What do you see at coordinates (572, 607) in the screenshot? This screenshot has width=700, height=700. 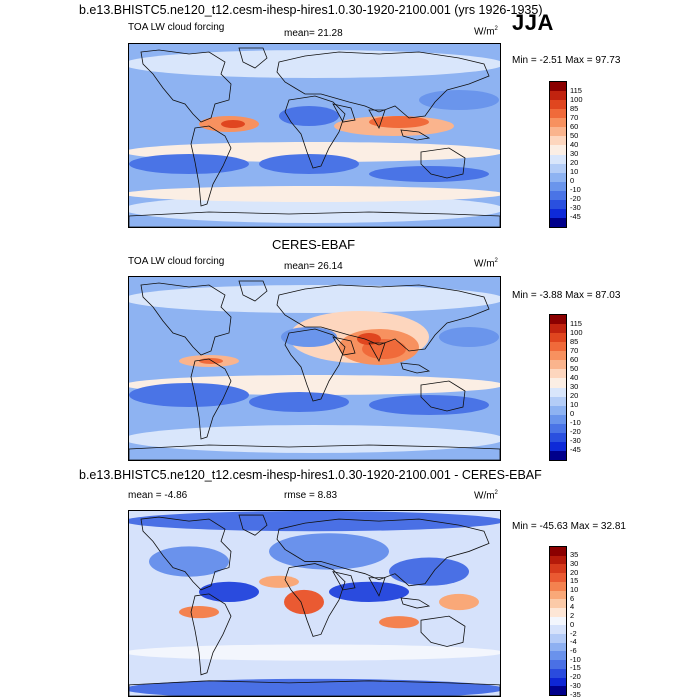 I see `colorbar-tick-label: 4` at bounding box center [572, 607].